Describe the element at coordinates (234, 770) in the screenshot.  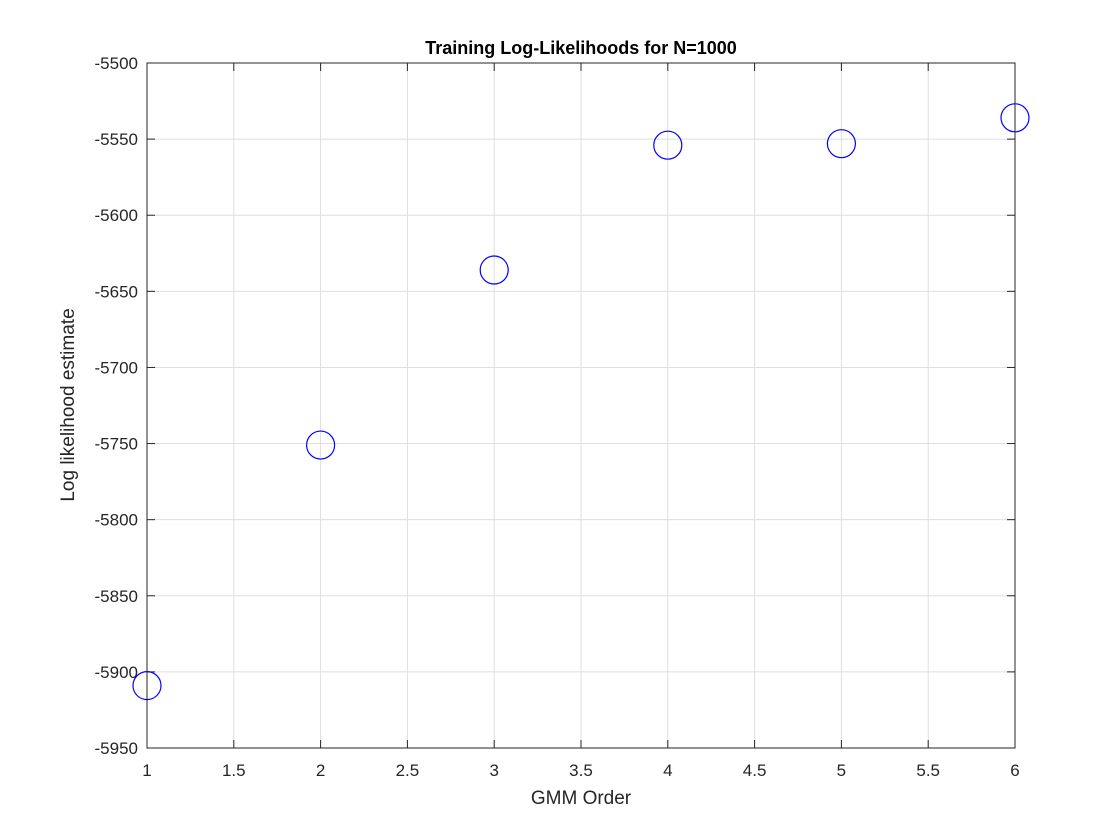
I see `x-tick-label: 1.5` at that location.